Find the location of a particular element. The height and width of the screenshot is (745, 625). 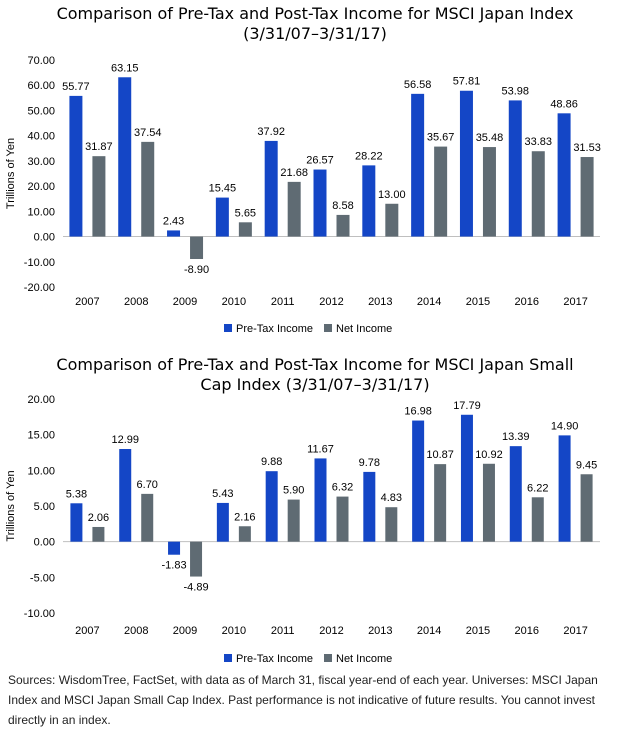

pretax-data-label-2013: 9.78 is located at coordinates (369, 463).